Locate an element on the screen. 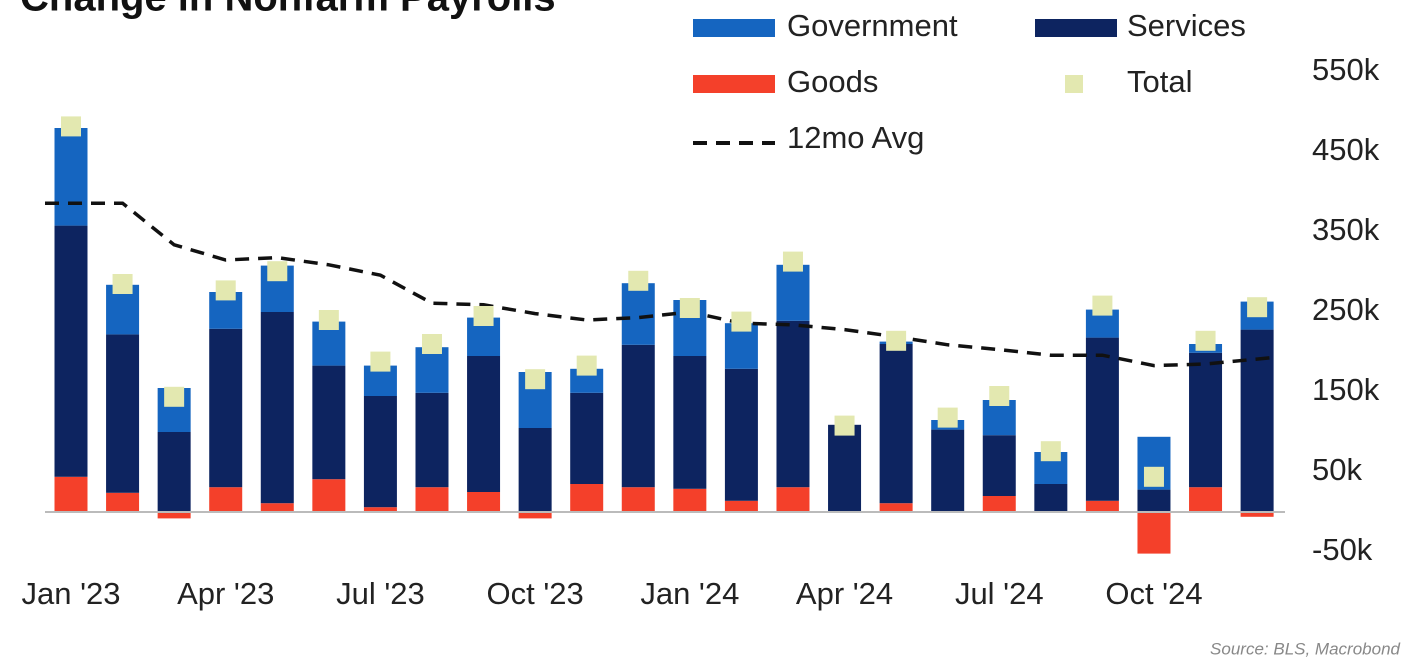  y-tick-label: 50k is located at coordinates (1337, 469).